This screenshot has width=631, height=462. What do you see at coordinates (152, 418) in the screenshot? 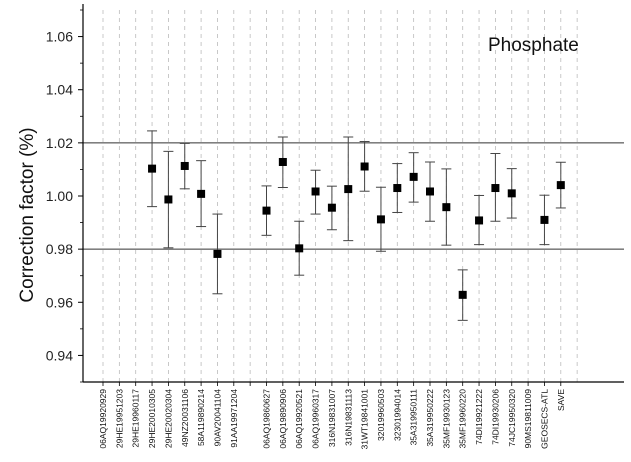
I see `x-tick-label: 29HE20010305` at bounding box center [152, 418].